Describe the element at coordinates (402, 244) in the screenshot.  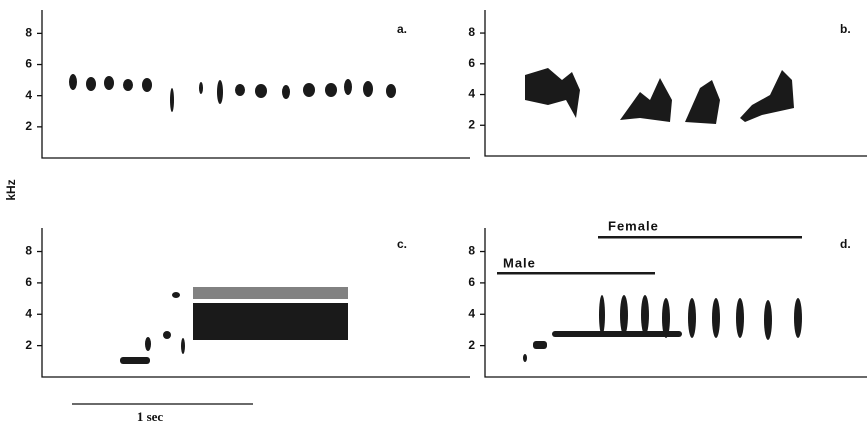
I see `panel-label: c.` at that location.